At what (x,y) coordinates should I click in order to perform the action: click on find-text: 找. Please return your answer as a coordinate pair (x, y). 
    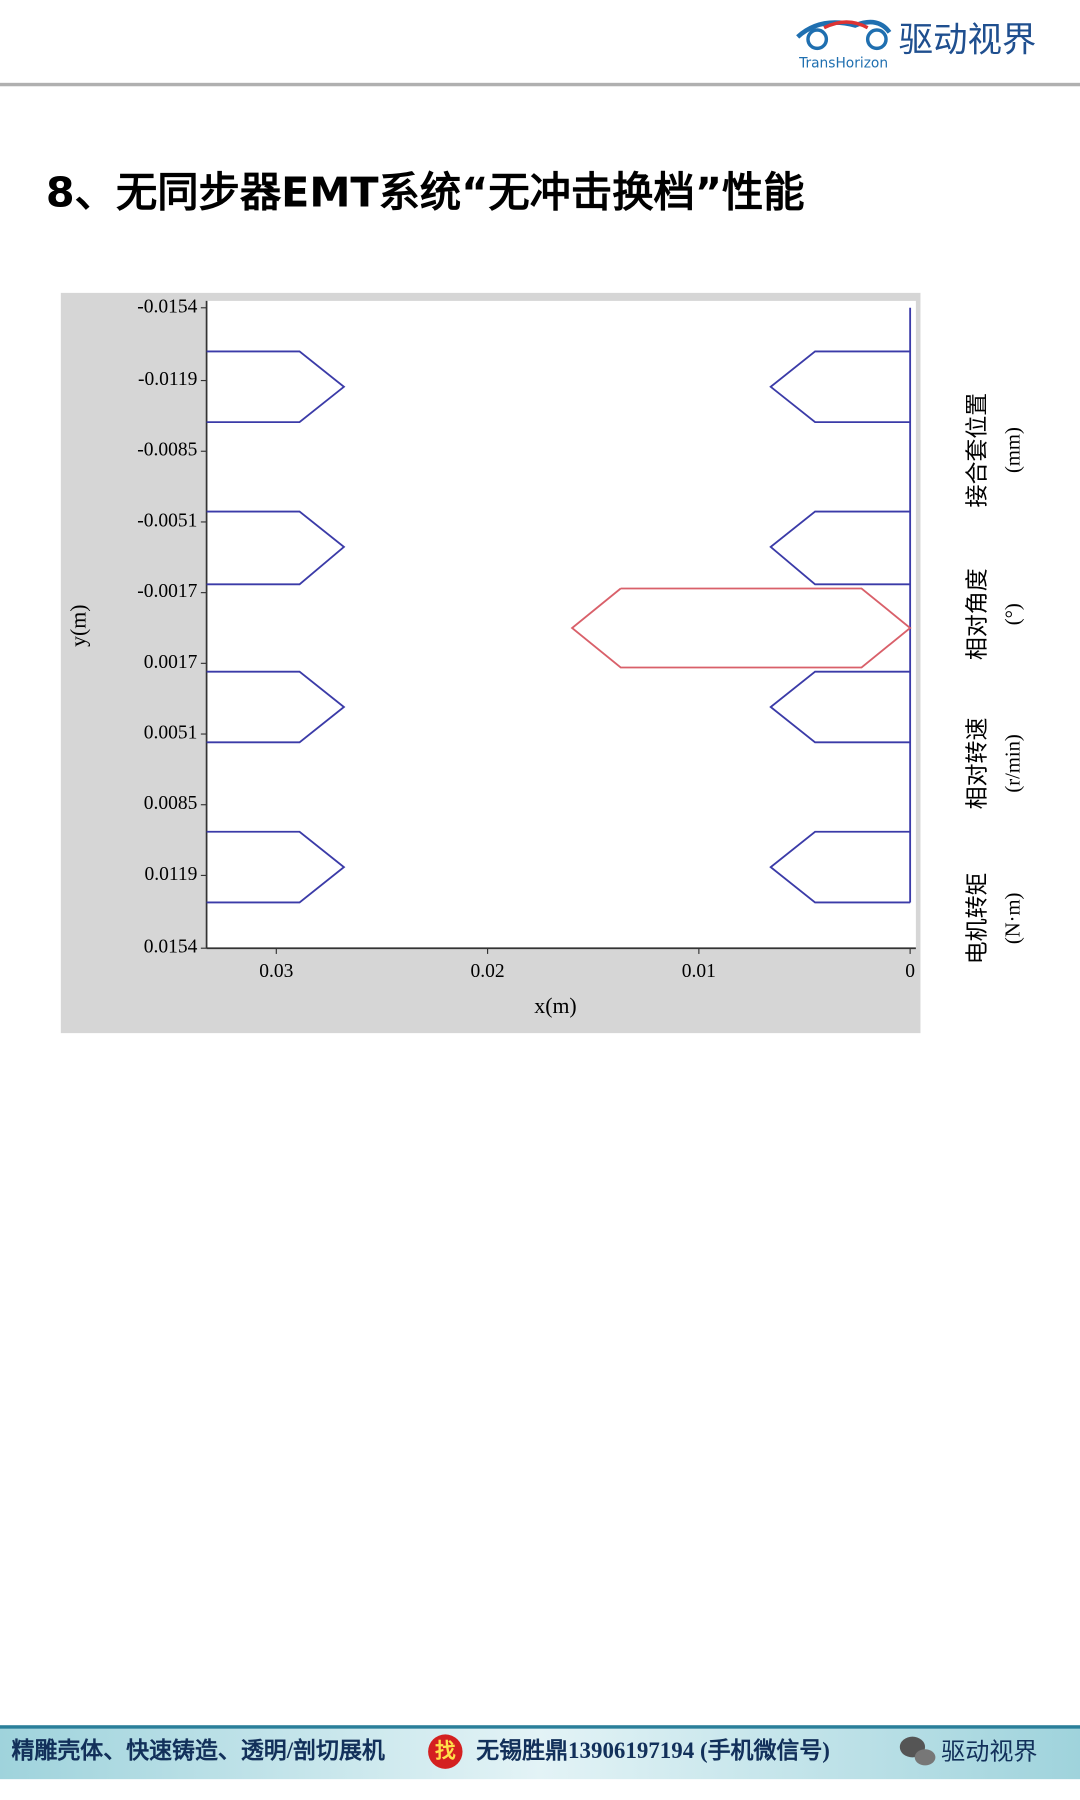
    Looking at the image, I should click on (445, 1750).